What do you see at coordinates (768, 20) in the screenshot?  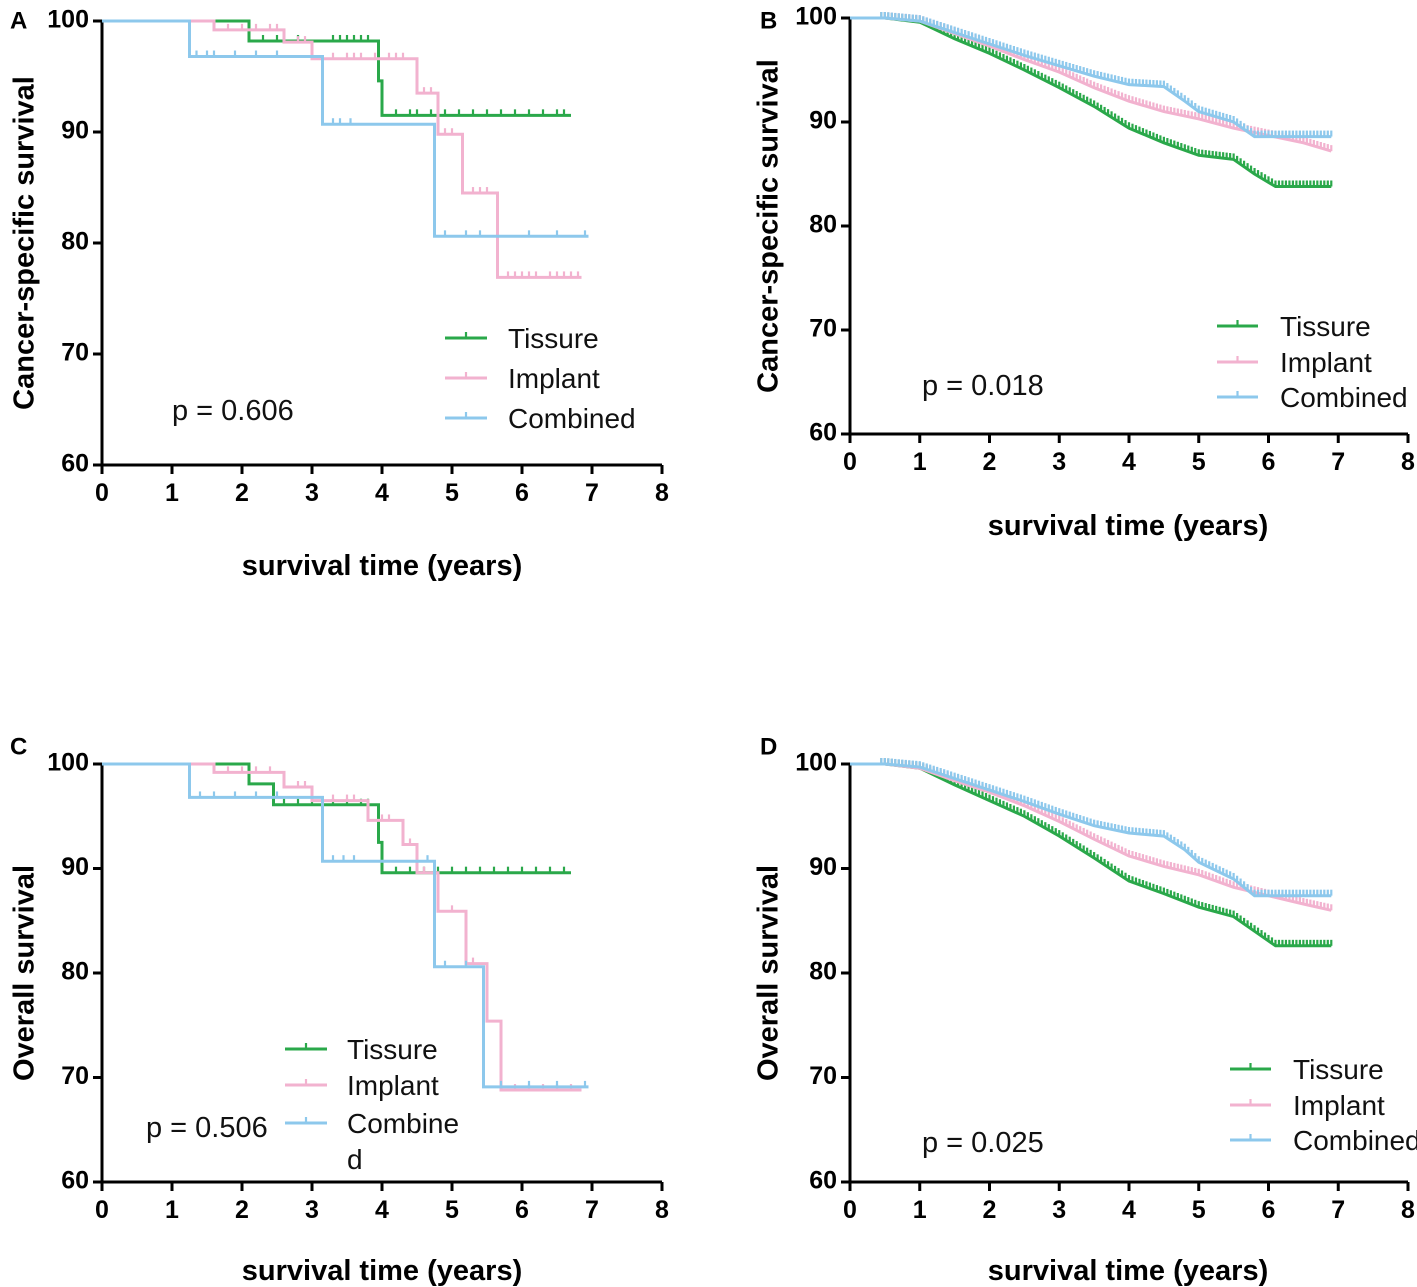 I see `panel-label: B` at bounding box center [768, 20].